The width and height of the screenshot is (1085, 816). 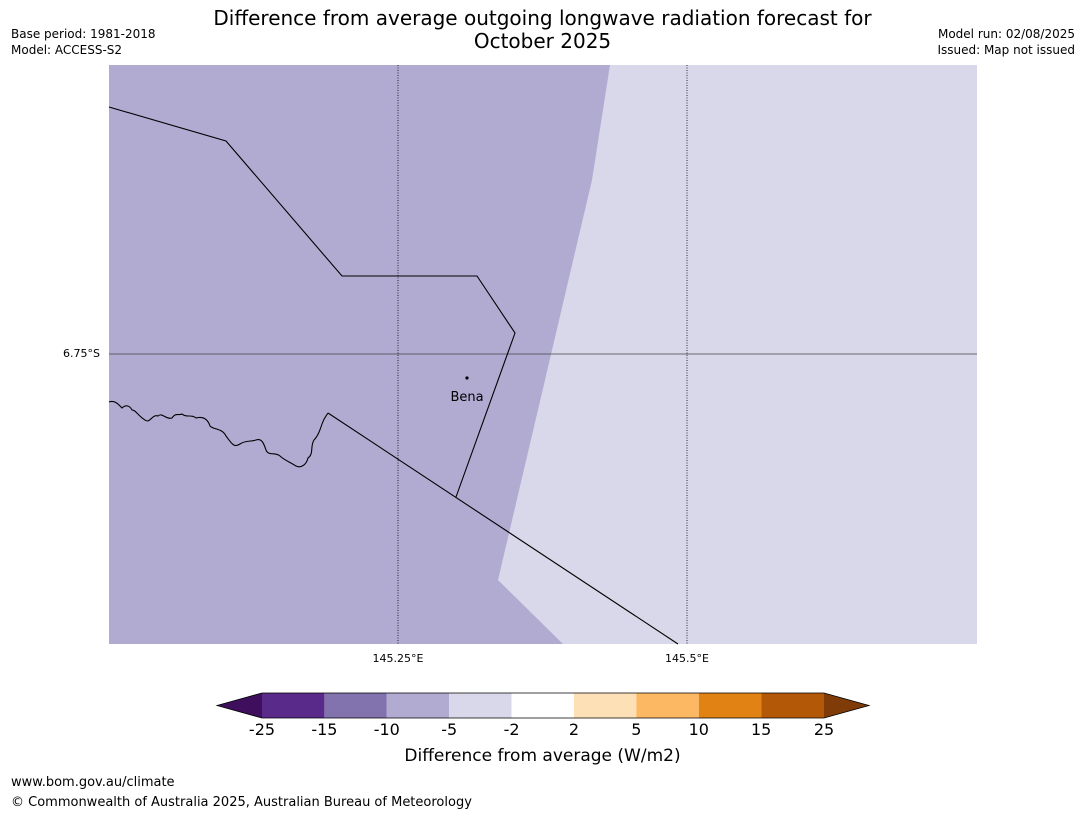 I want to click on colorbar-min-arrow, so click(x=239, y=705).